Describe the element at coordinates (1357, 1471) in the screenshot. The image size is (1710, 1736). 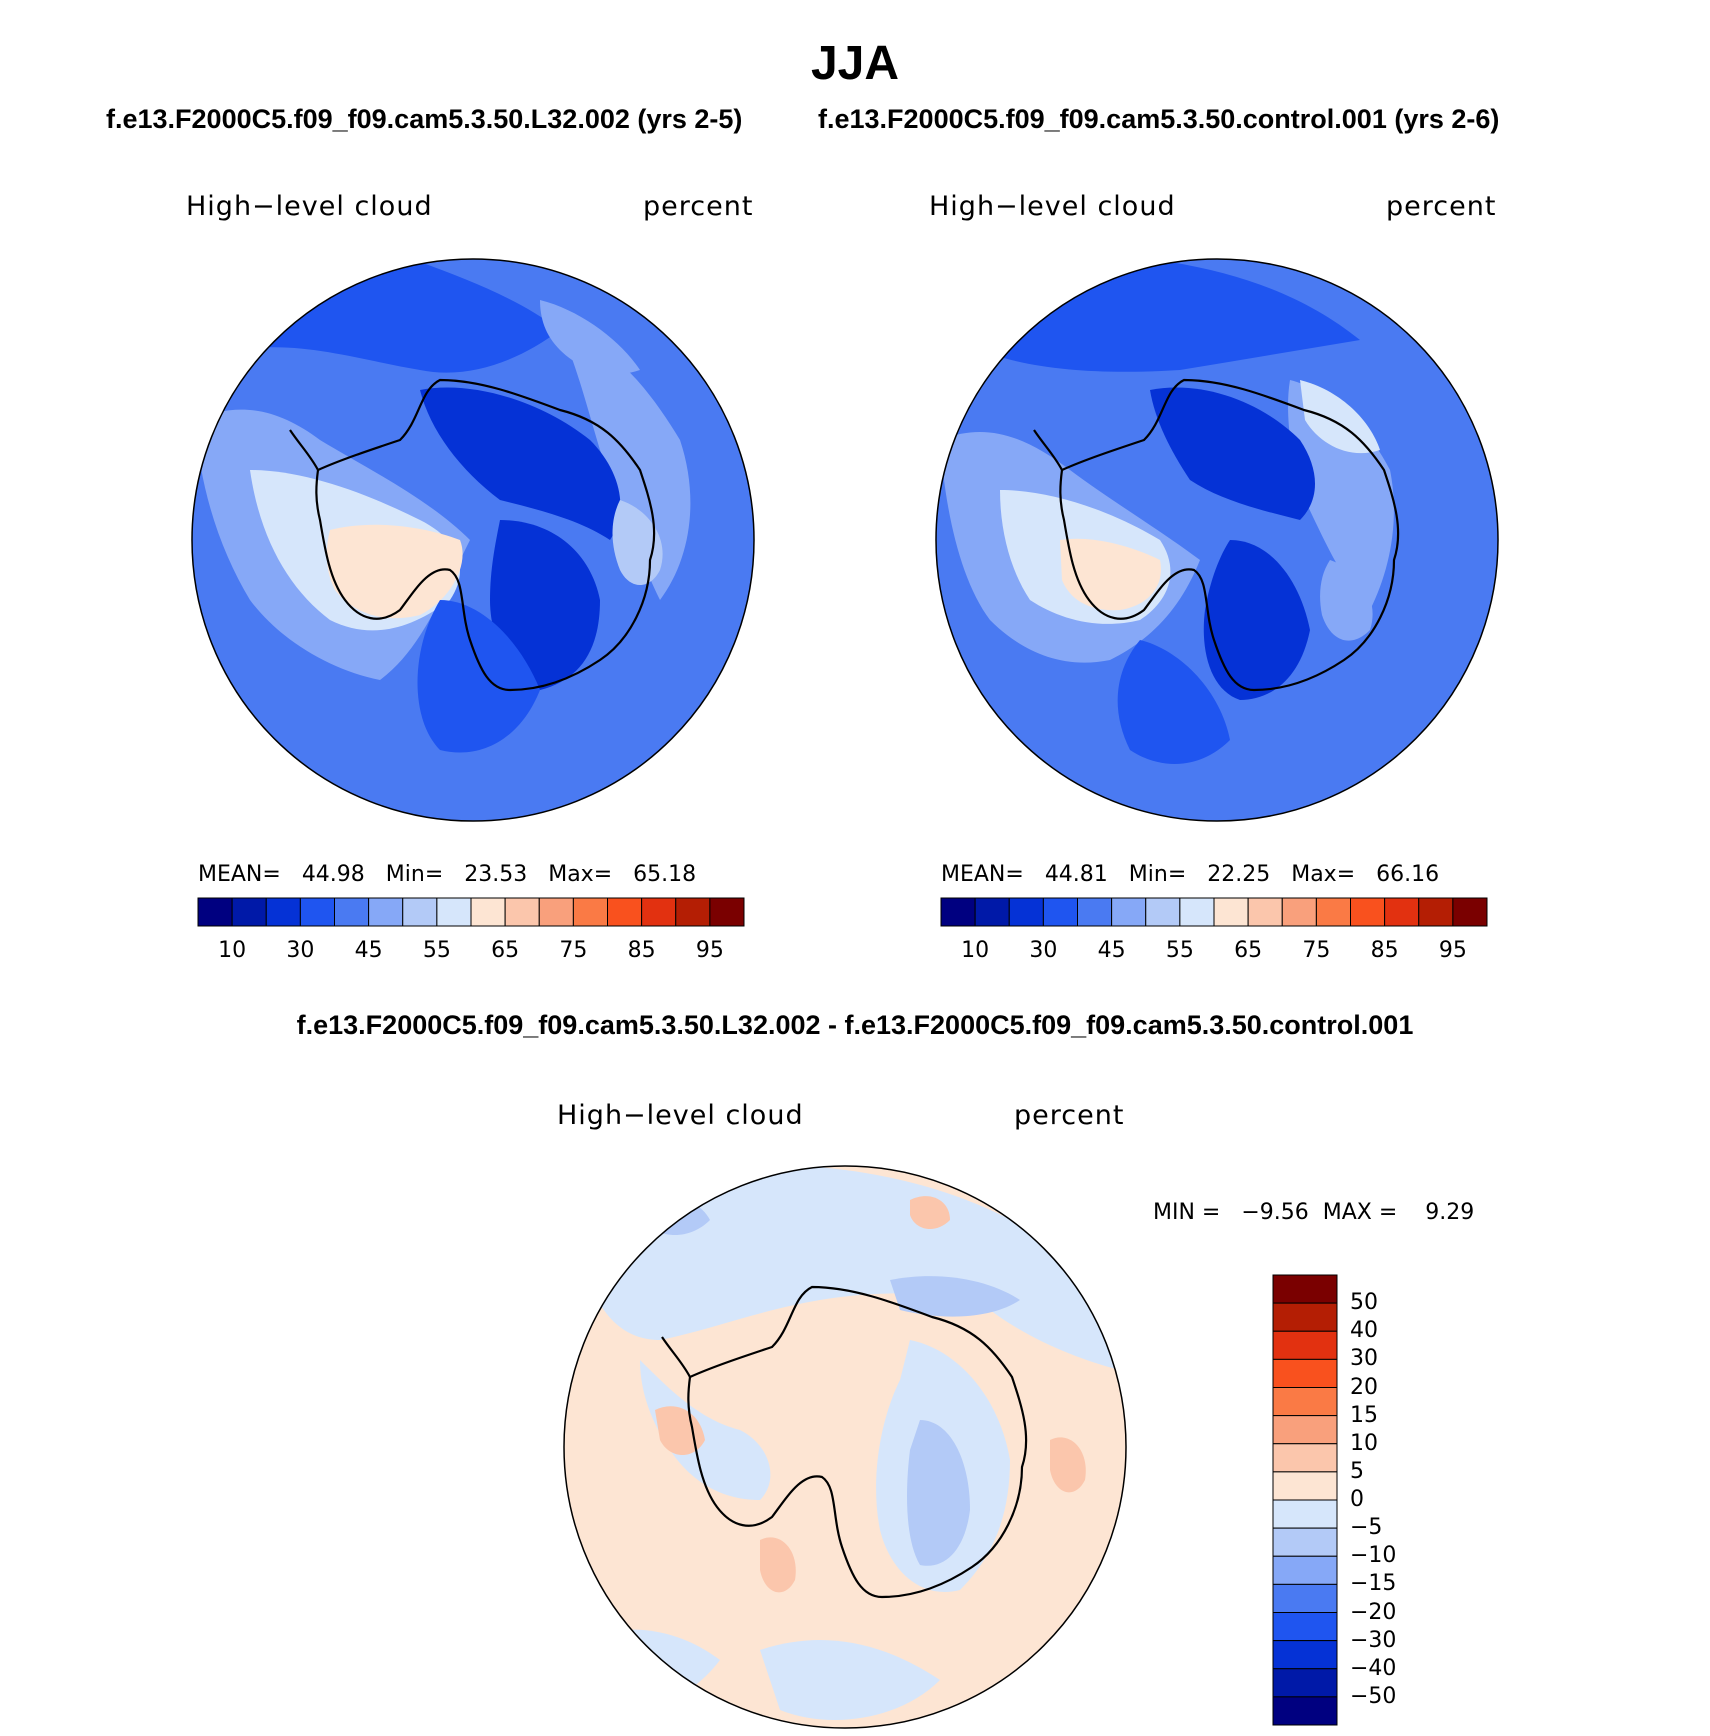
I see `diff-colorbar-tick-label: 5` at that location.